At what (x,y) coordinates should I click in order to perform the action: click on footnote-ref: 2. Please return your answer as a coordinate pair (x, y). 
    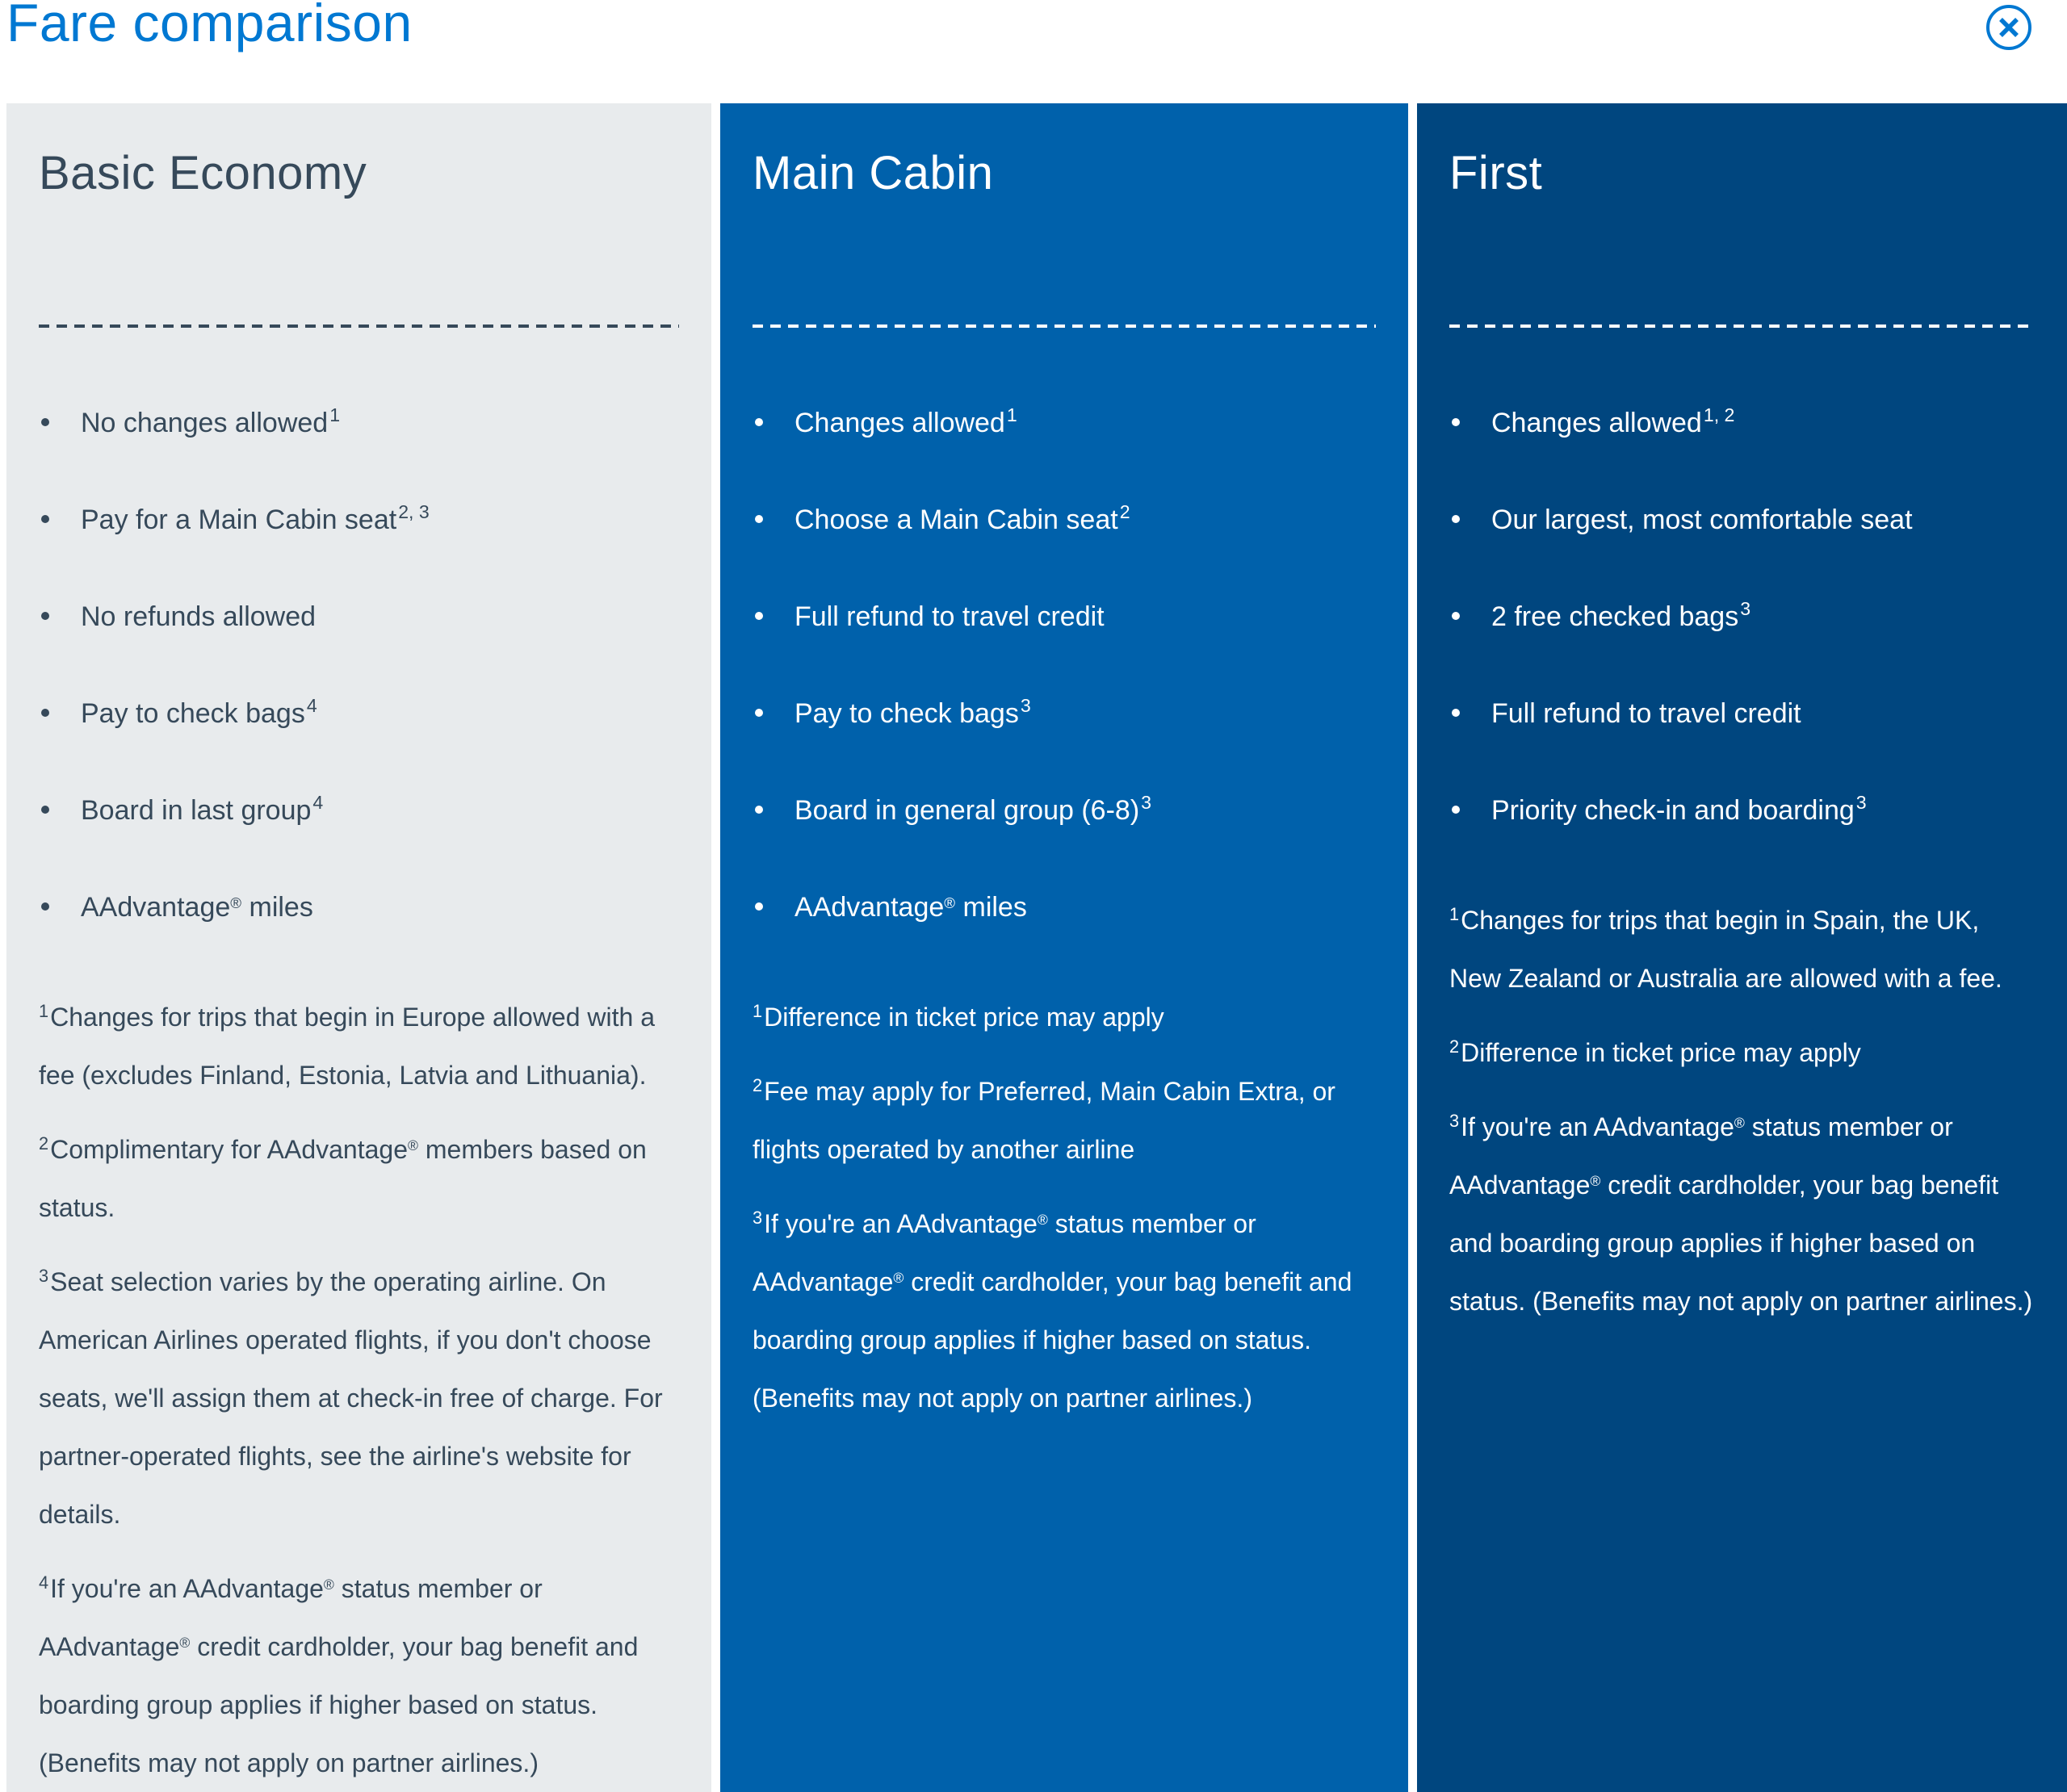
    Looking at the image, I should click on (1124, 512).